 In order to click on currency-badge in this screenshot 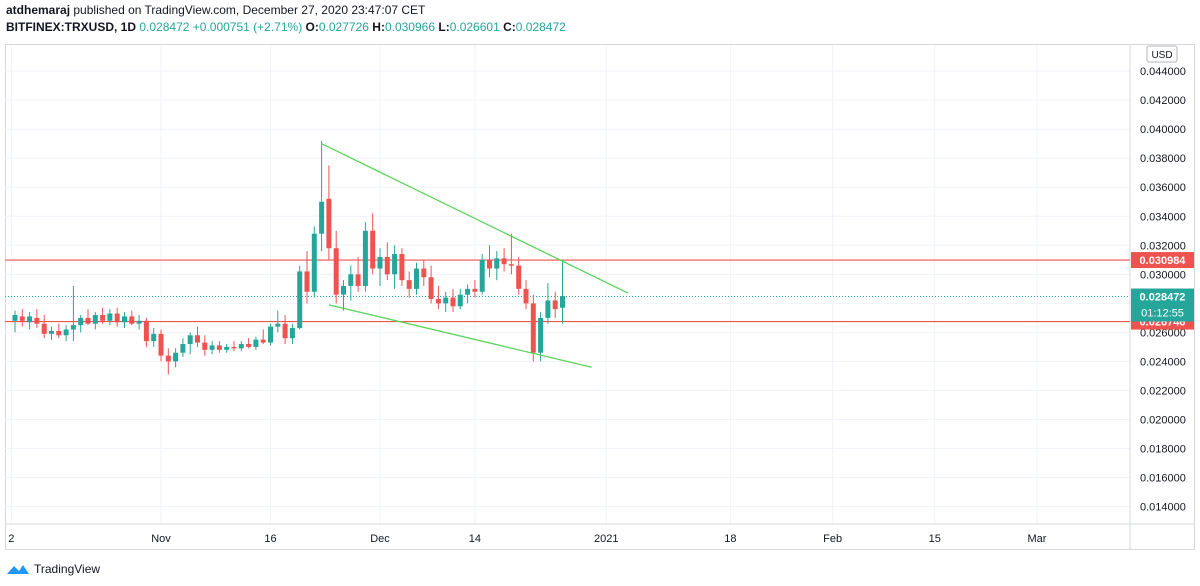, I will do `click(1162, 54)`.